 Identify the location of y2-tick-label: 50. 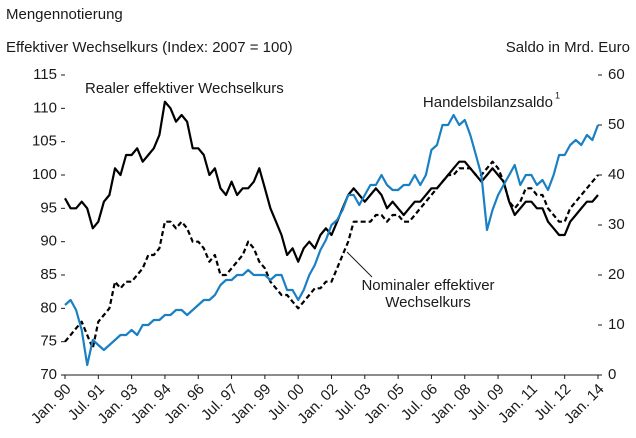
(616, 124).